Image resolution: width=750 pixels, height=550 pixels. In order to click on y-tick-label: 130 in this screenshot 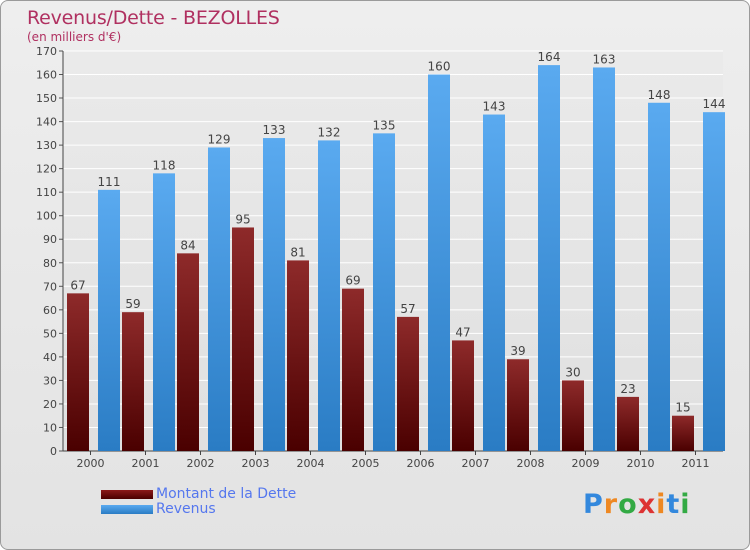, I will do `click(46, 145)`.